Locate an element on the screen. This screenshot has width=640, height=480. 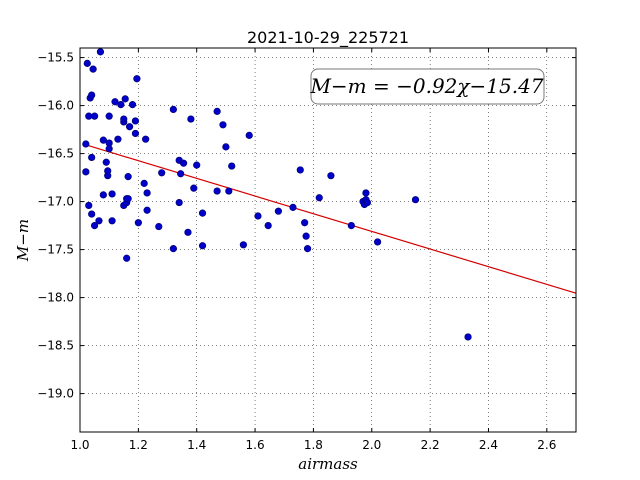
x-tick-labels: 1.0 1.2 1.4 1.6 1.8 2.0 2.2 2.4 2.6 is located at coordinates (313, 445).